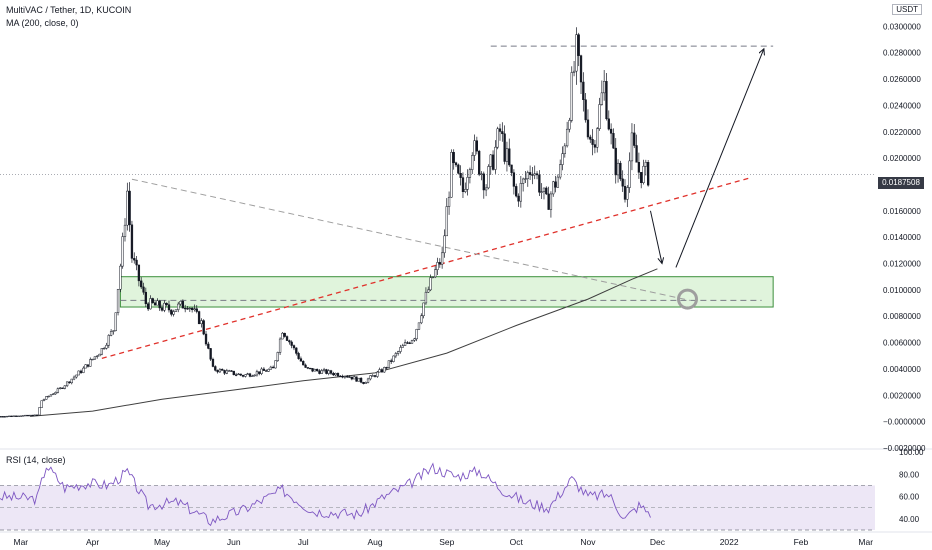  Describe the element at coordinates (69, 10) in the screenshot. I see `symbol-title: MultiVAC / Tether, 1D, KUCOIN` at that location.